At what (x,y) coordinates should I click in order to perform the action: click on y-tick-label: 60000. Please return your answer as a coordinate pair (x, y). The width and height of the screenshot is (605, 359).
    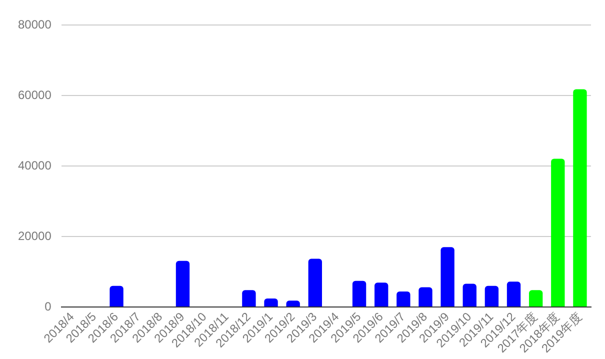
    Looking at the image, I should click on (35, 95).